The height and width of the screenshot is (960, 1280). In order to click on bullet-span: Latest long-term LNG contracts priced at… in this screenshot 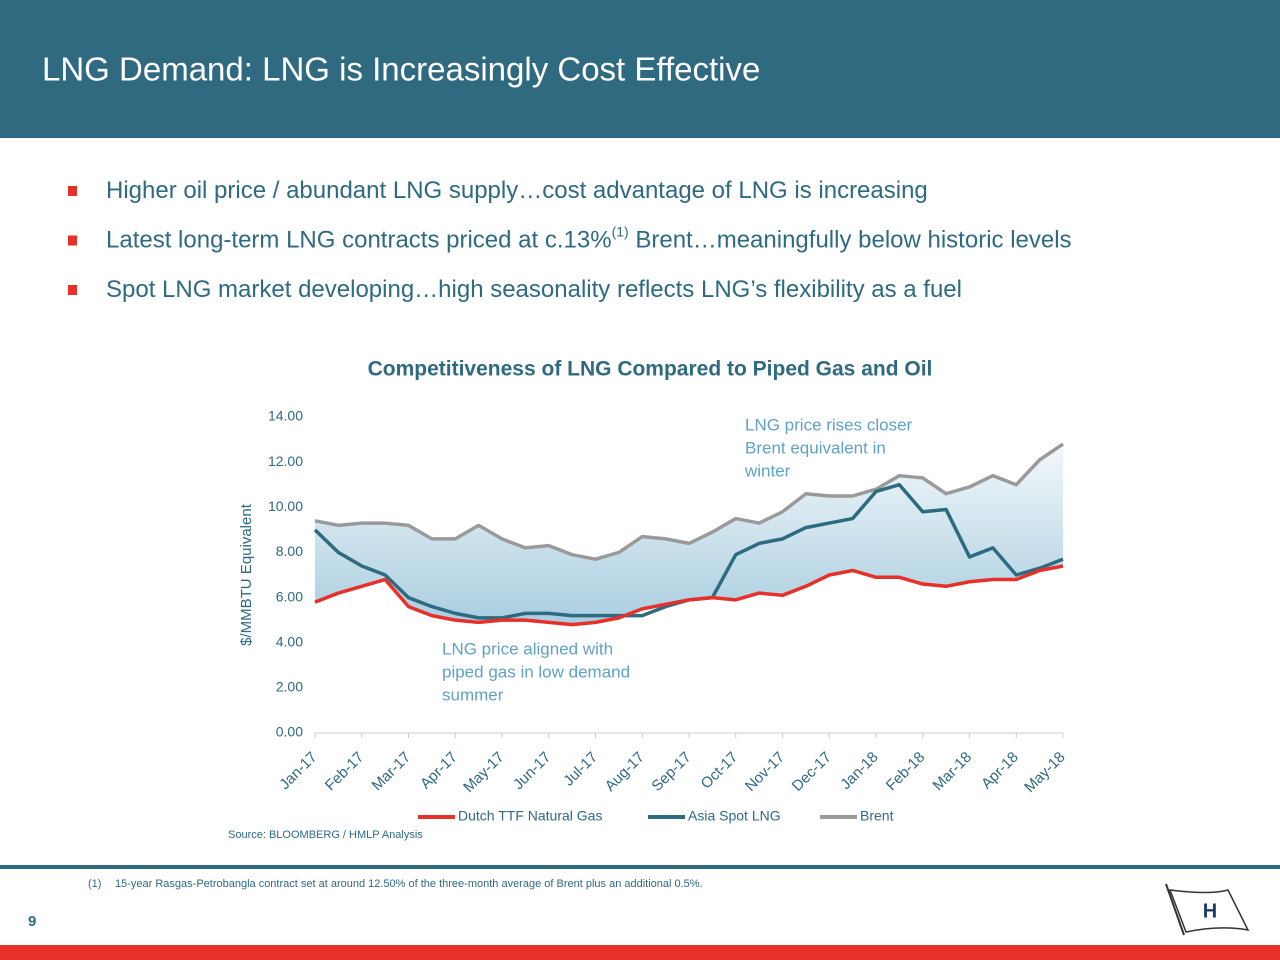, I will do `click(359, 240)`.